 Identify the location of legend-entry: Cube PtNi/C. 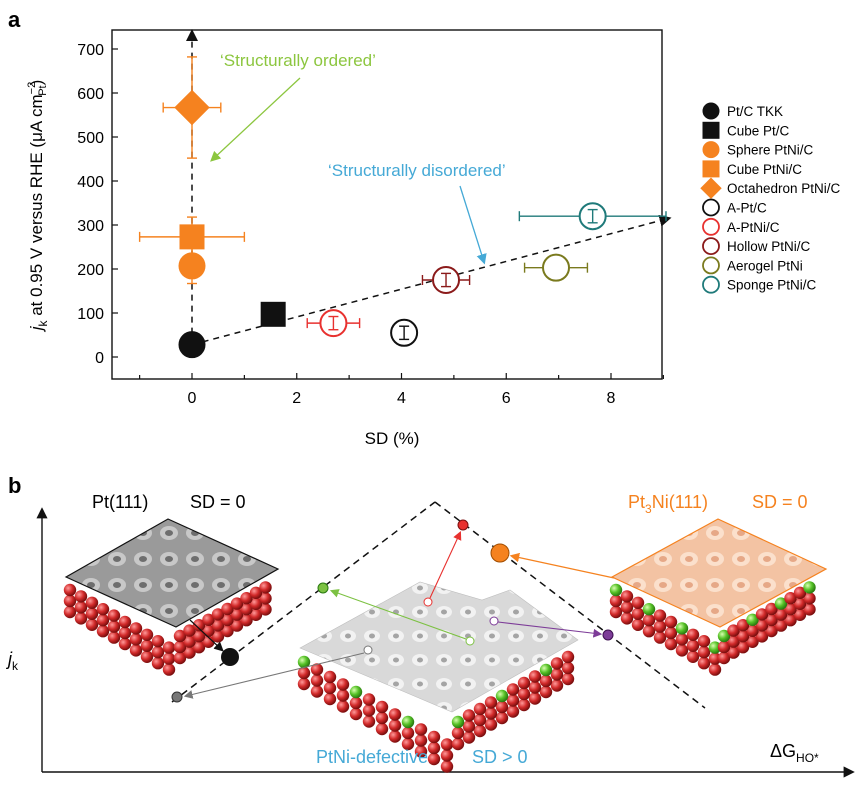
(752, 169).